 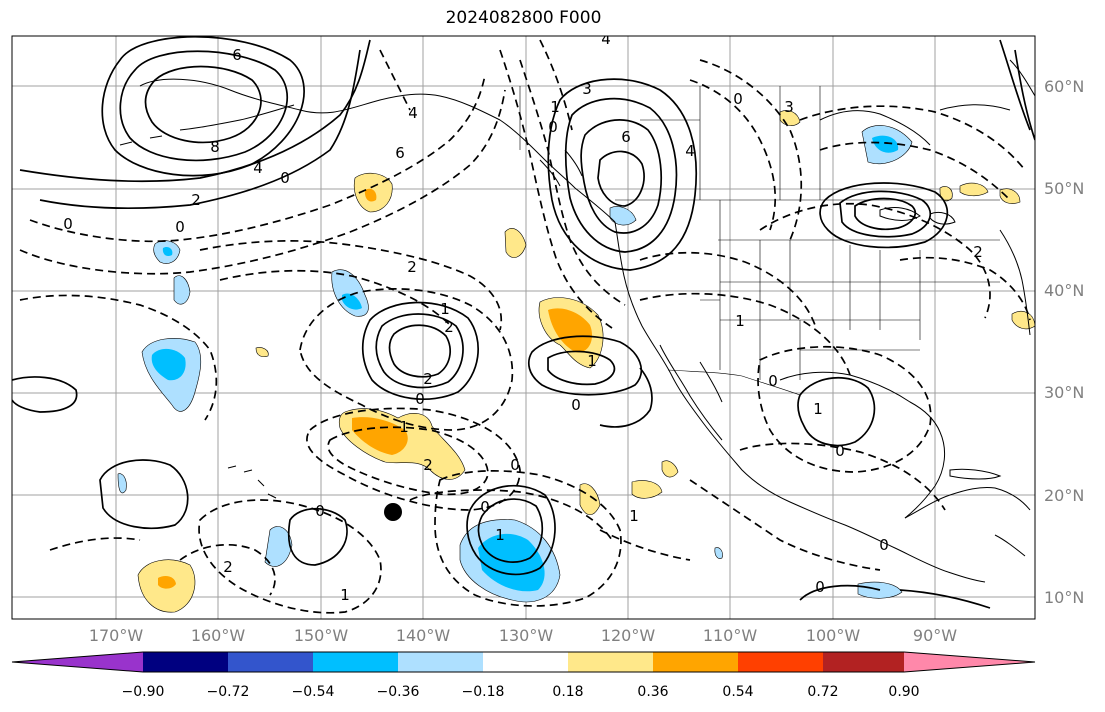 I want to click on lat-label: 20°N, so click(x=1064, y=495).